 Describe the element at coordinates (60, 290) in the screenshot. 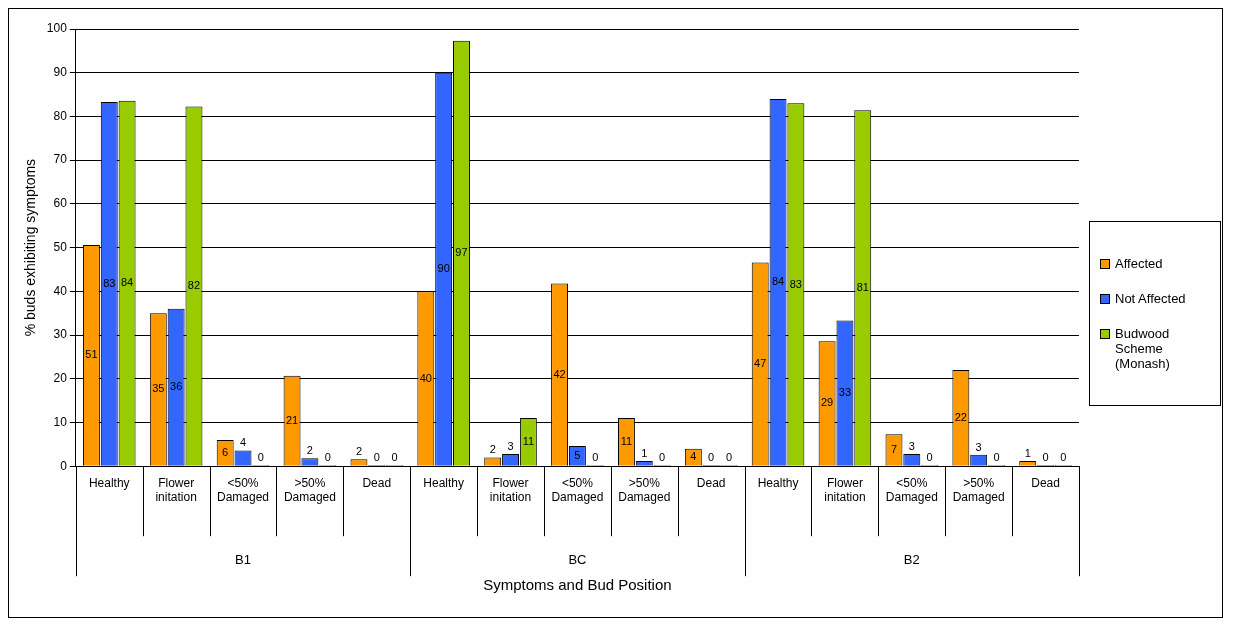

I see `y-tick-label: 40` at that location.